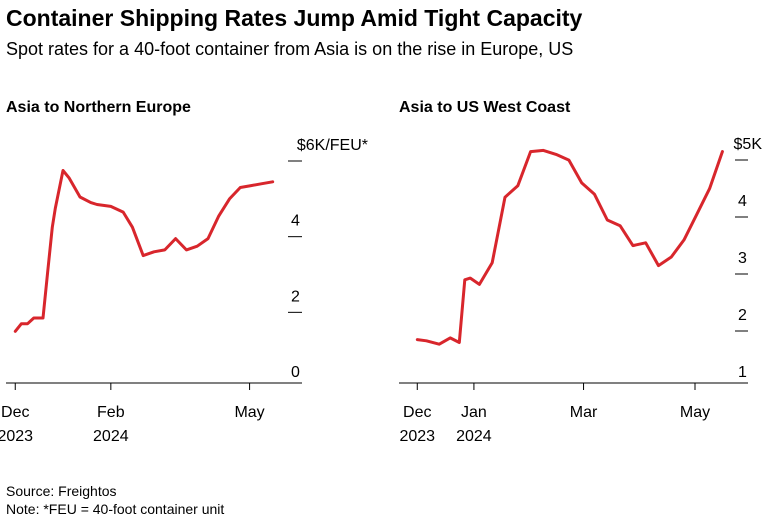 The image size is (768, 517). Describe the element at coordinates (16, 436) in the screenshot. I see `europe-x-tick-year-0: 2023` at that location.